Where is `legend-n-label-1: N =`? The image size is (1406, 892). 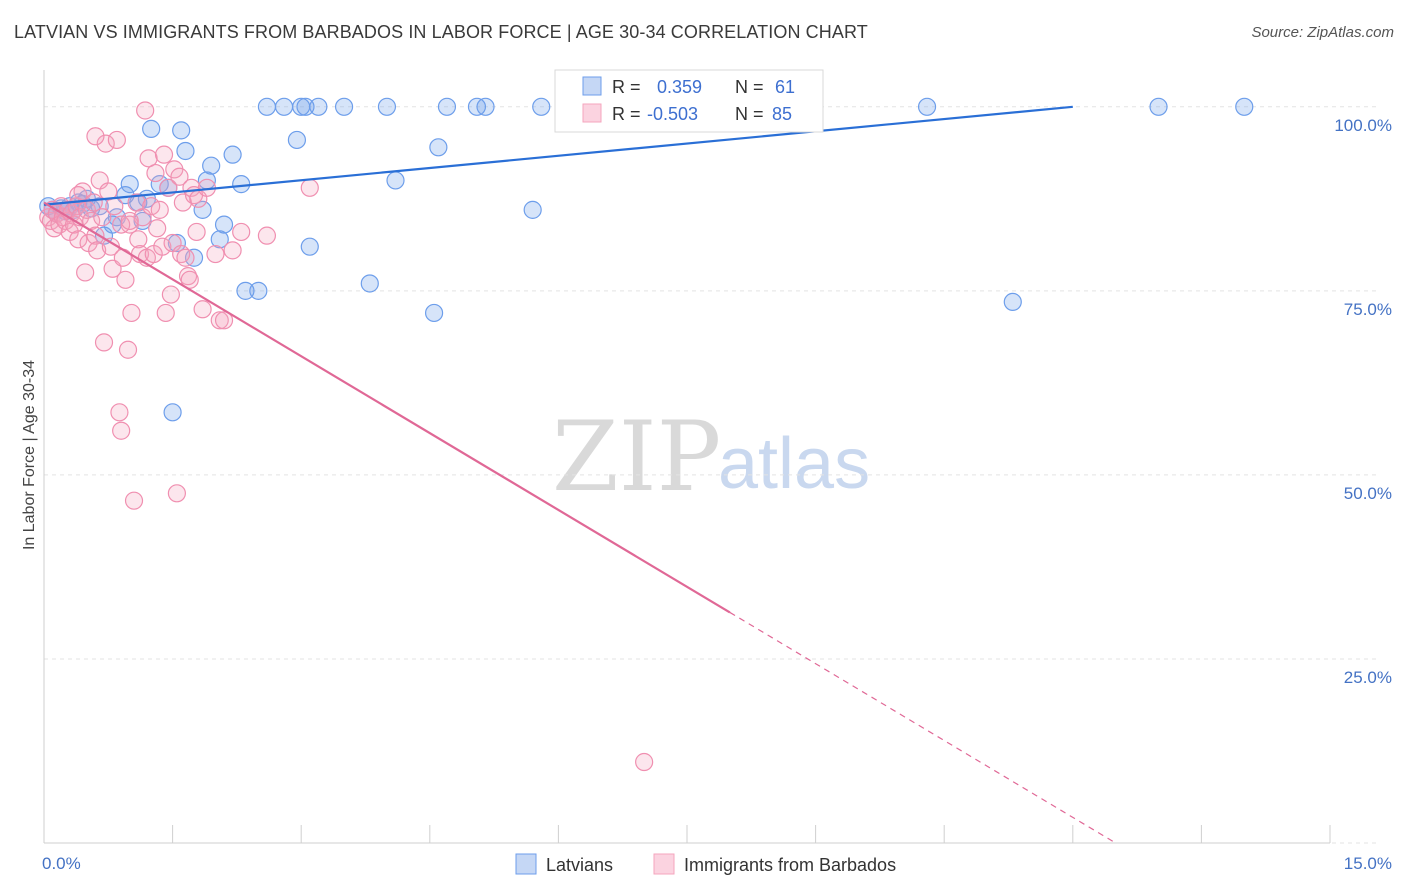
legend-n-label-1: N = is located at coordinates (749, 87).